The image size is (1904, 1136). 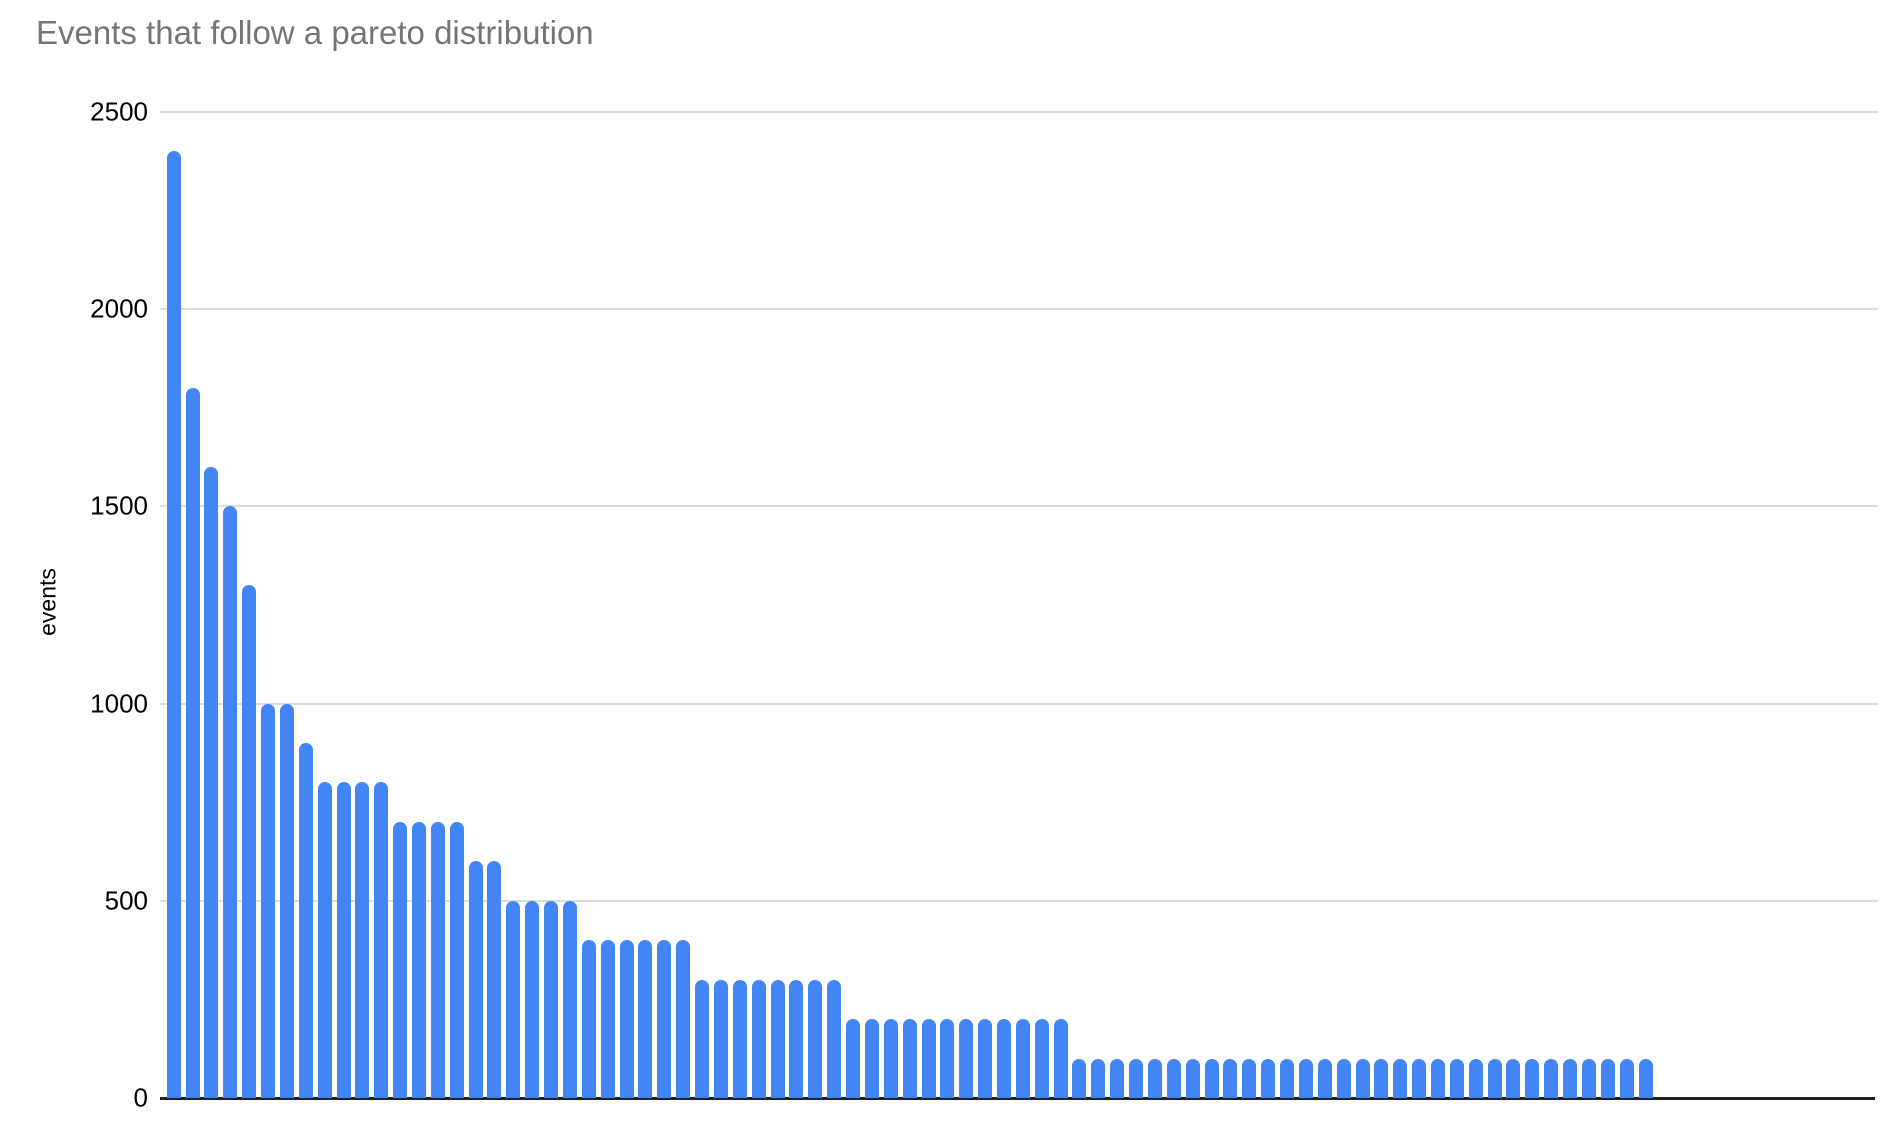 What do you see at coordinates (47, 602) in the screenshot?
I see `y-axis-title: events` at bounding box center [47, 602].